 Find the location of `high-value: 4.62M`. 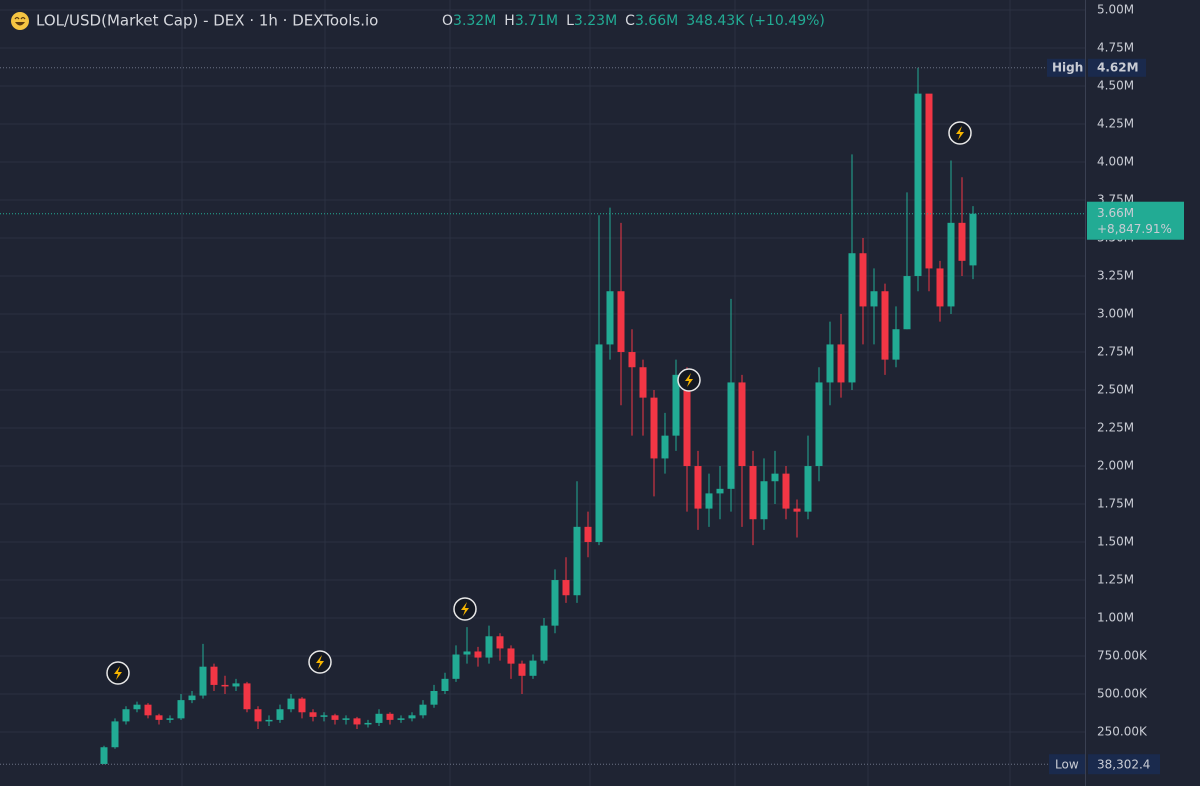

high-value: 4.62M is located at coordinates (1118, 67).